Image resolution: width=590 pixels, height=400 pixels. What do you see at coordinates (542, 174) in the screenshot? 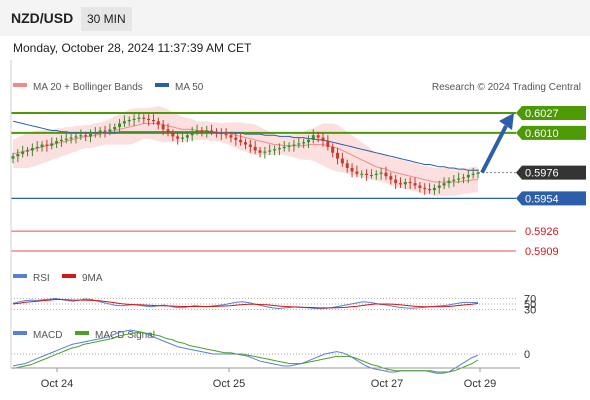
I see `price-tag-0-5976: 0.5976` at bounding box center [542, 174].